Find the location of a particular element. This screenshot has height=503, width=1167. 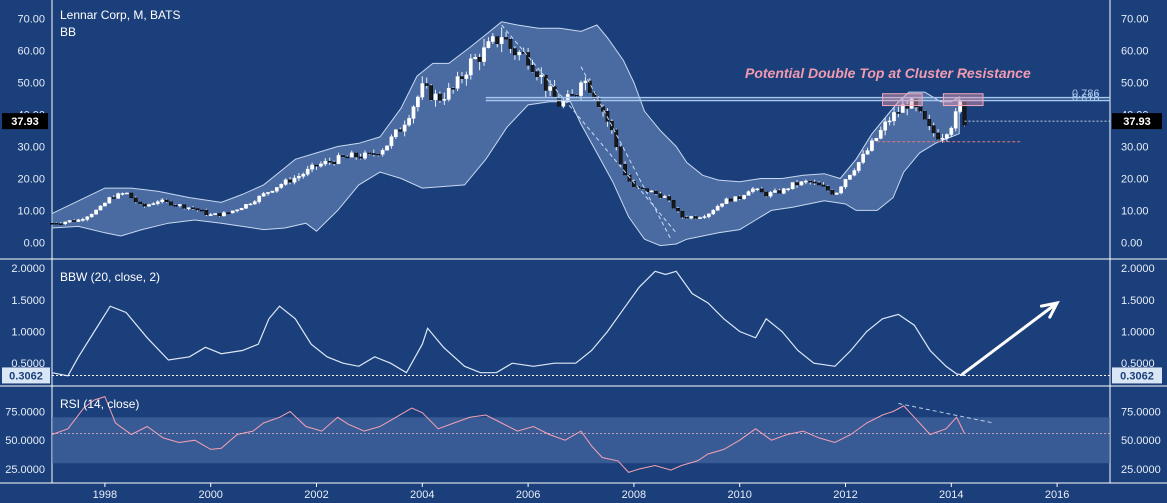

resistance-box is located at coordinates (963, 100).